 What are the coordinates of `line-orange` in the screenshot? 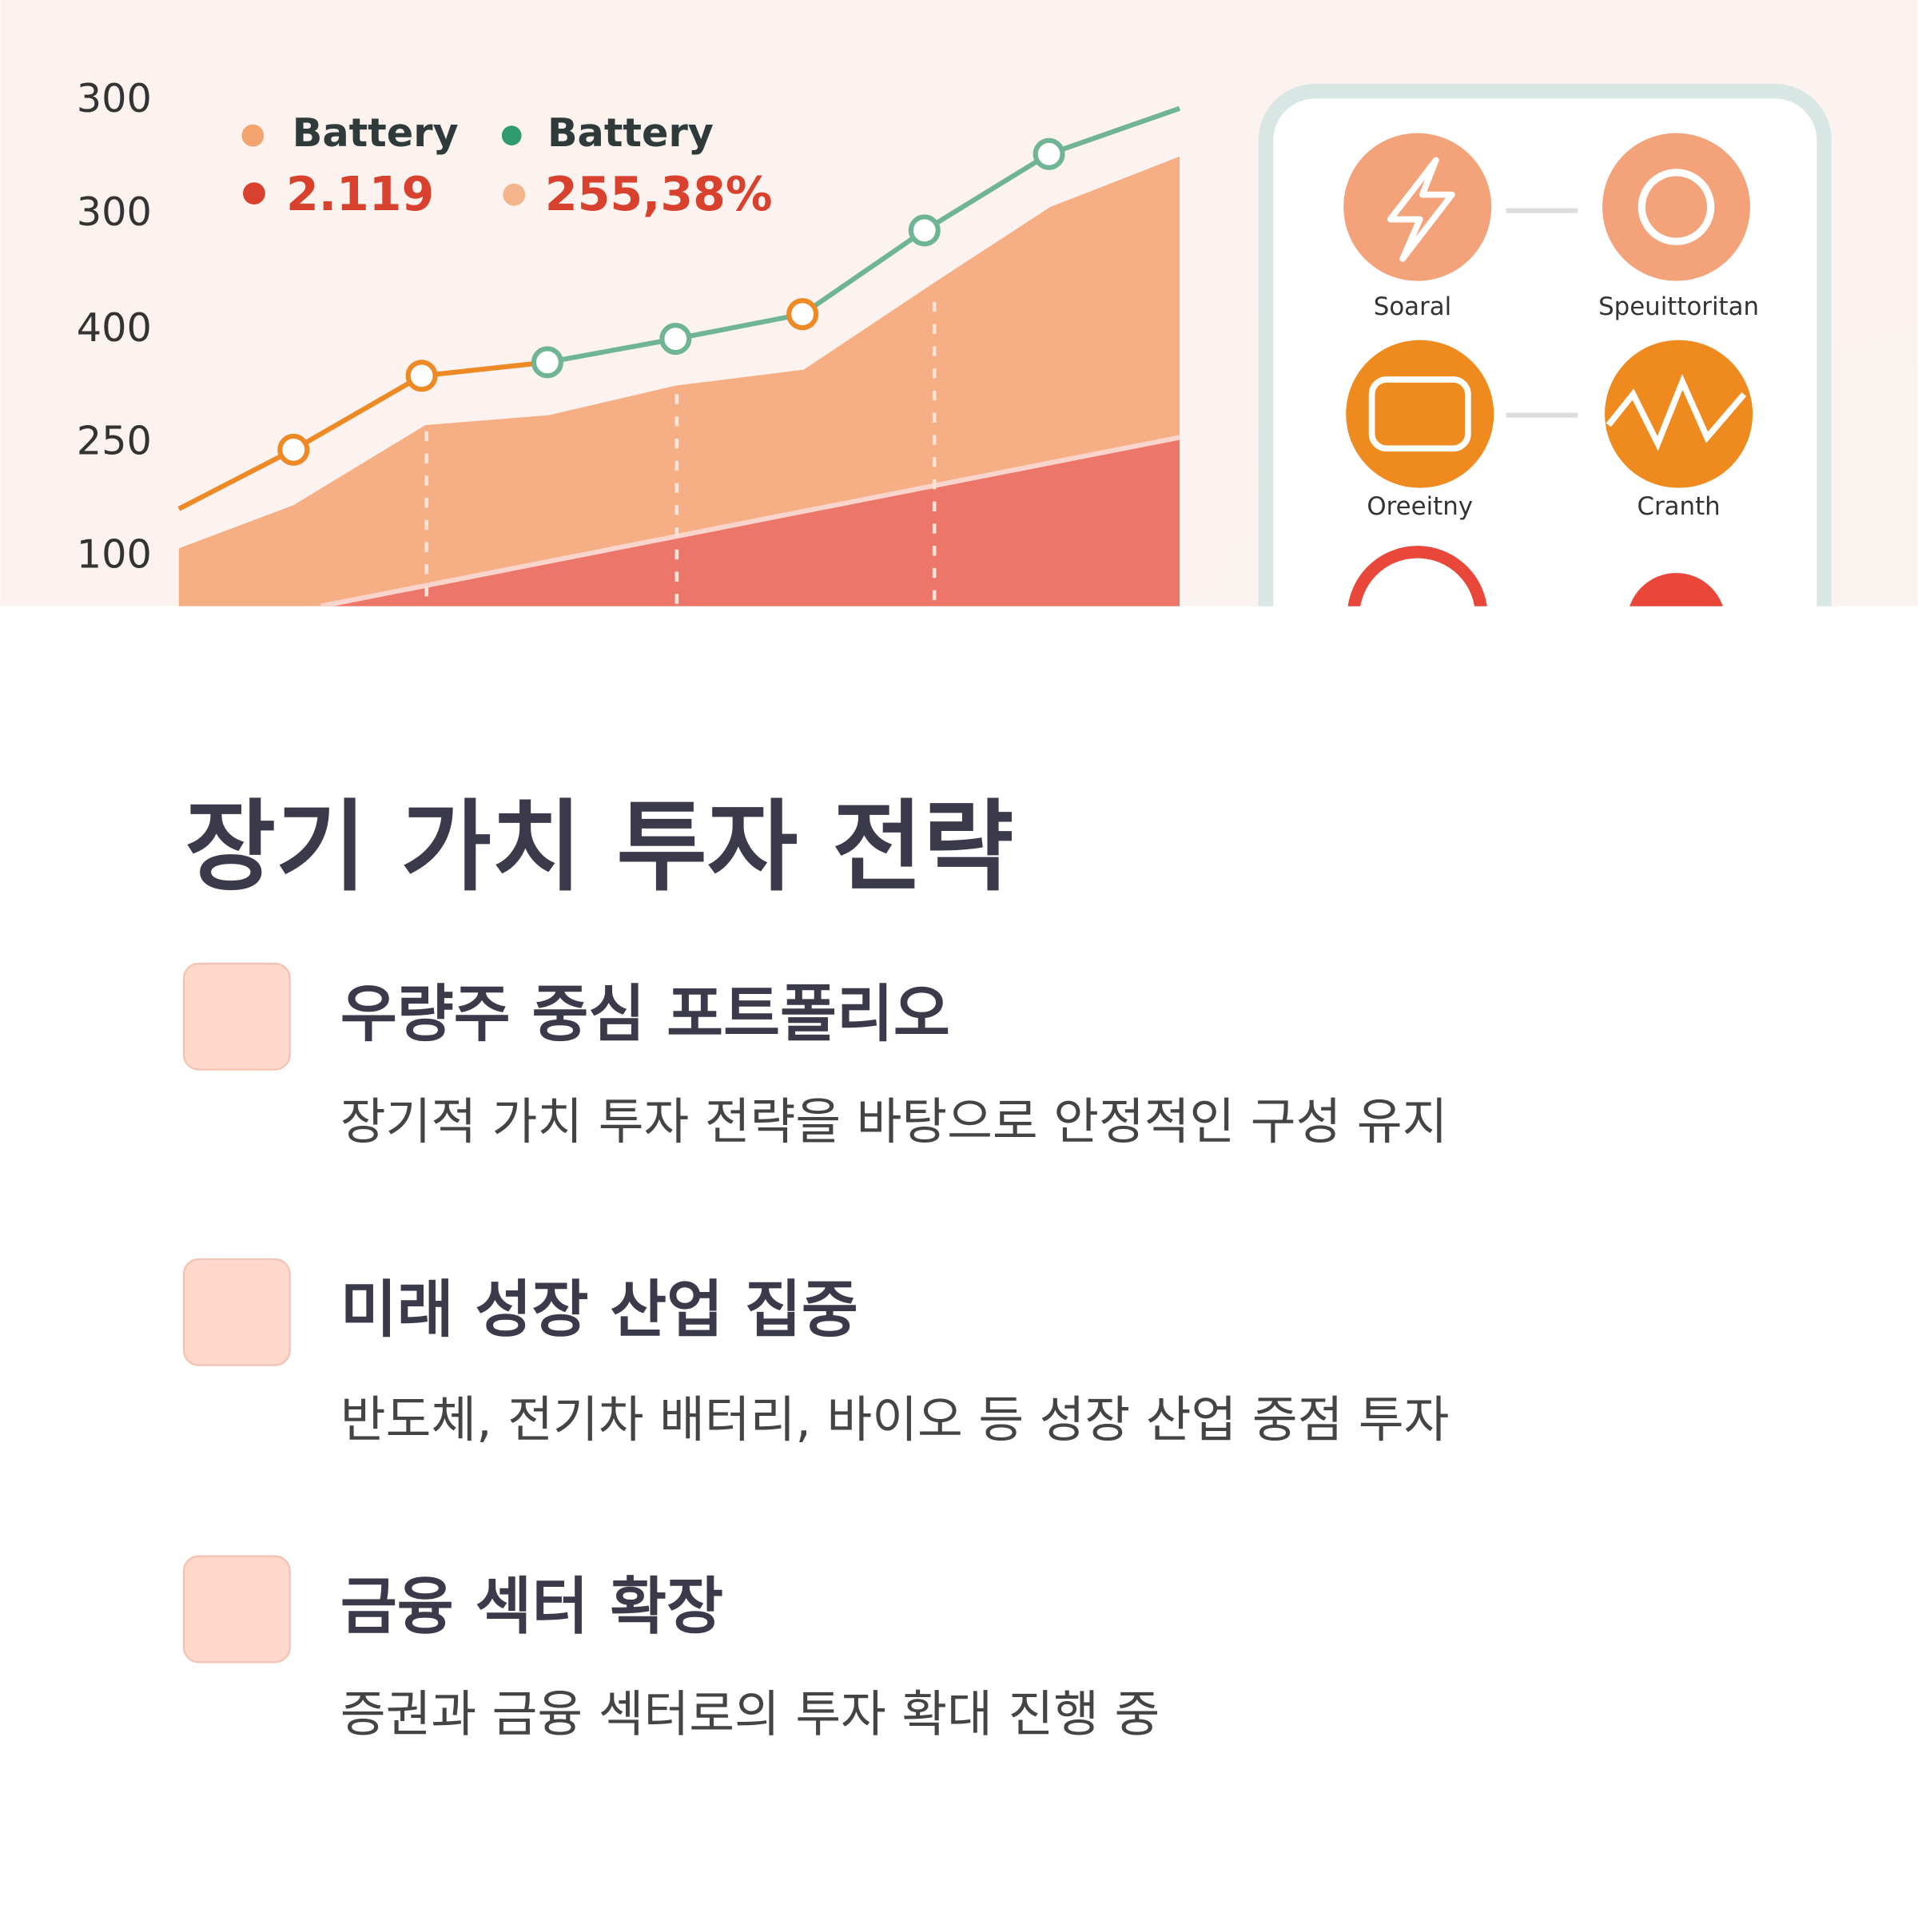 It's located at (363, 435).